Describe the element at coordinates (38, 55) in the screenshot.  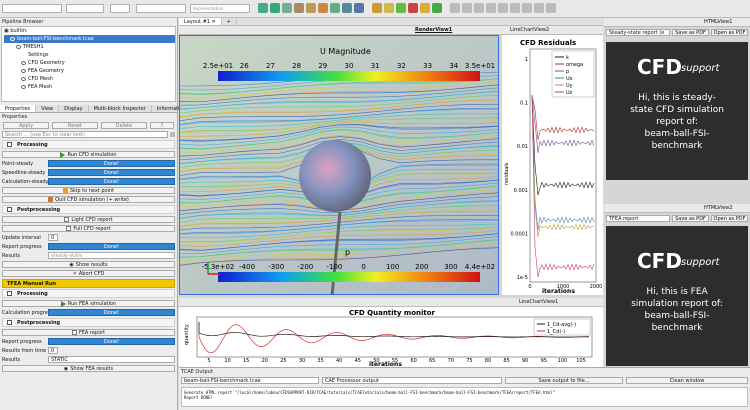
I see `tree-item-settings: Settings` at that location.